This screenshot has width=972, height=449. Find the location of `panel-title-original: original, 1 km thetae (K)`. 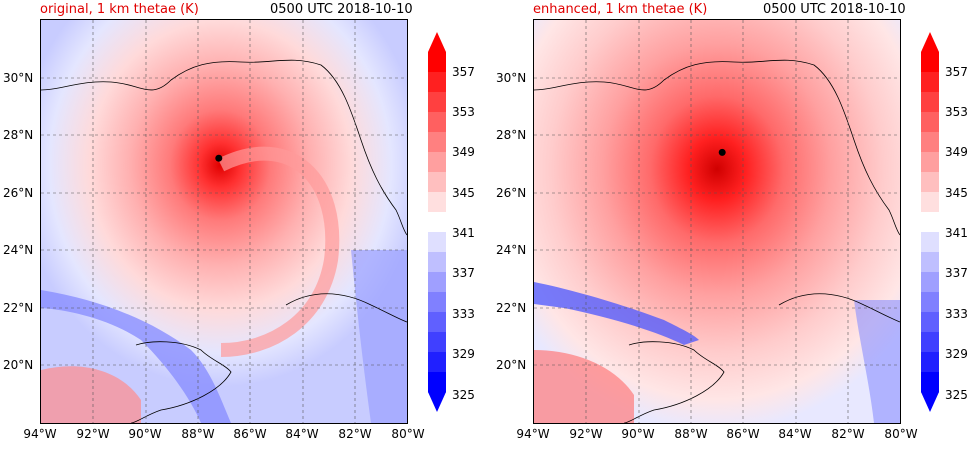

panel-title-original: original, 1 km thetae (K) is located at coordinates (119, 9).